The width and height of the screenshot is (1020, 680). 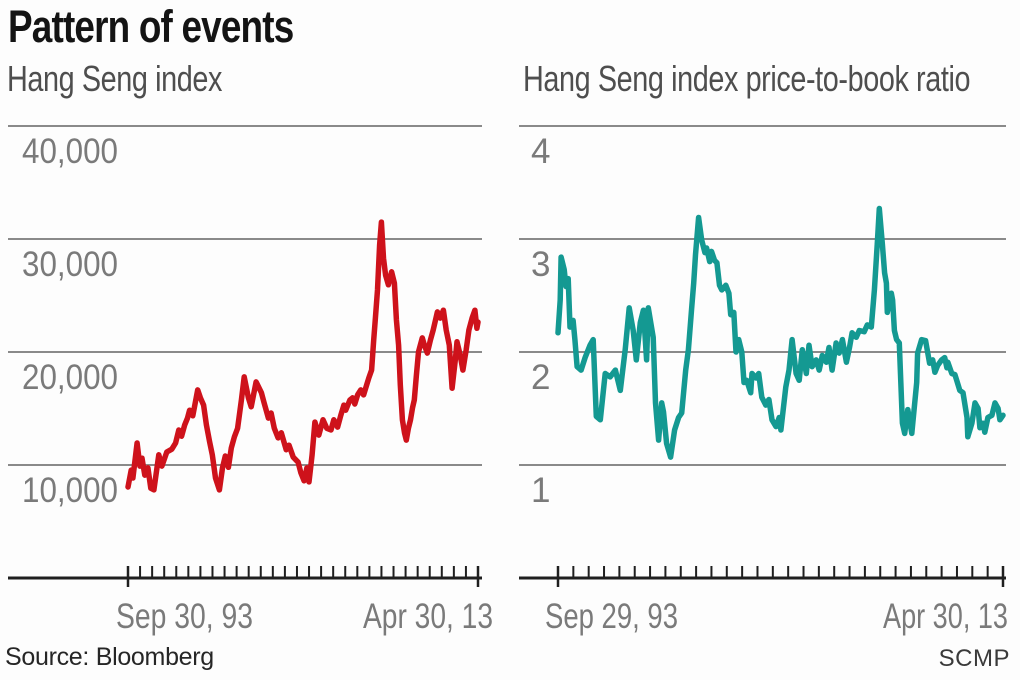 What do you see at coordinates (70, 264) in the screenshot?
I see `y-axis-label: 30,000` at bounding box center [70, 264].